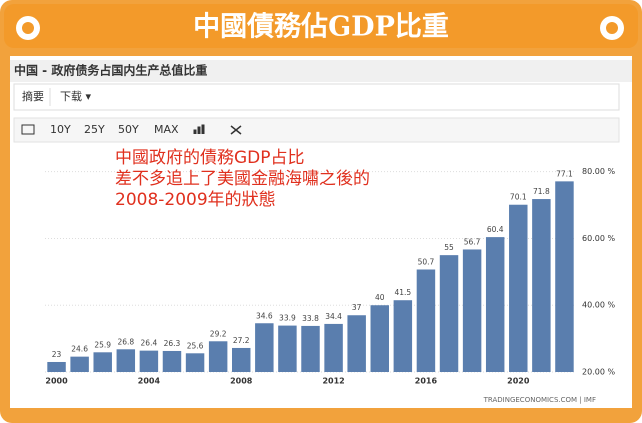 The width and height of the screenshot is (642, 423). What do you see at coordinates (218, 333) in the screenshot?
I see `value-label: 29.2` at bounding box center [218, 333].